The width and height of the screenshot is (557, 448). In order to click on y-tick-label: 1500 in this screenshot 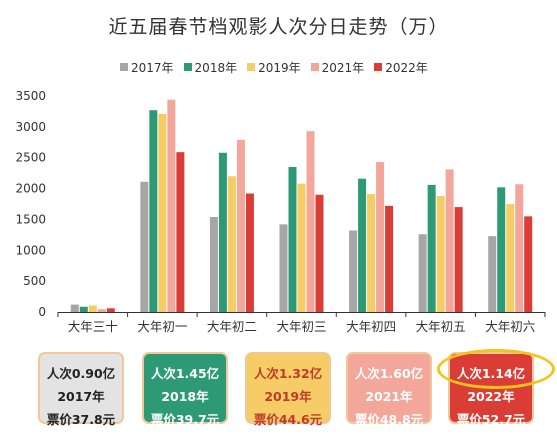, I will do `click(30, 219)`.